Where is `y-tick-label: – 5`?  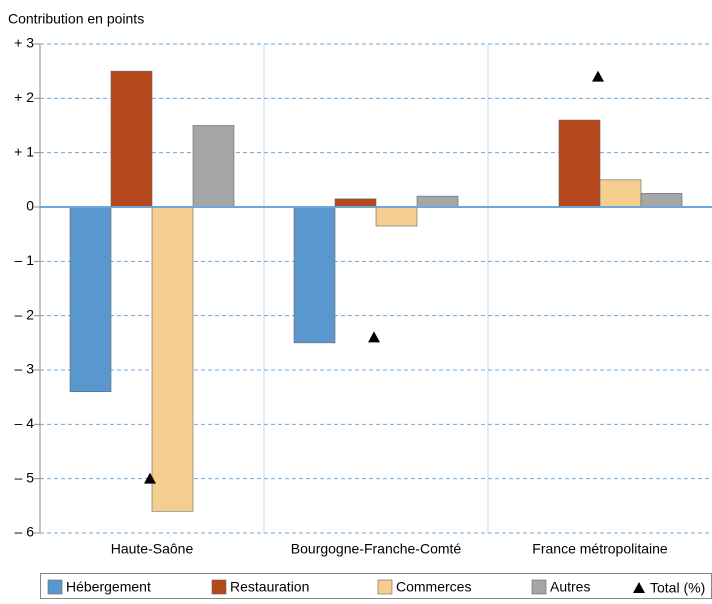 y-tick-label: – 5 is located at coordinates (25, 477).